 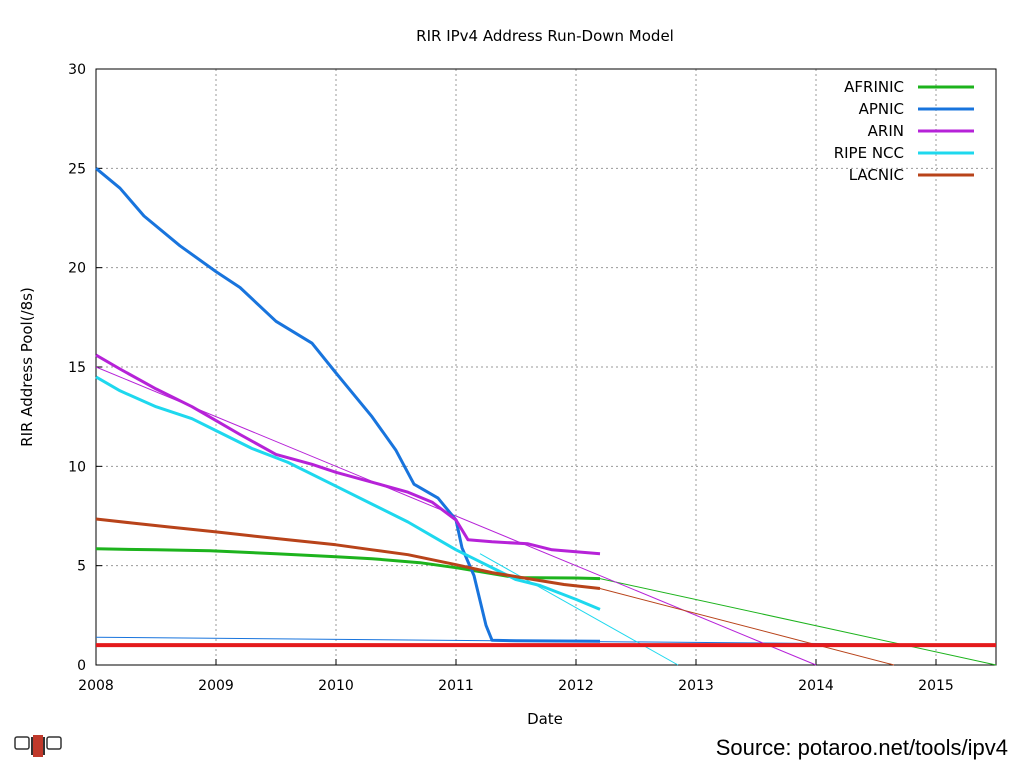 I want to click on legend-label: APNIC, so click(x=881, y=109).